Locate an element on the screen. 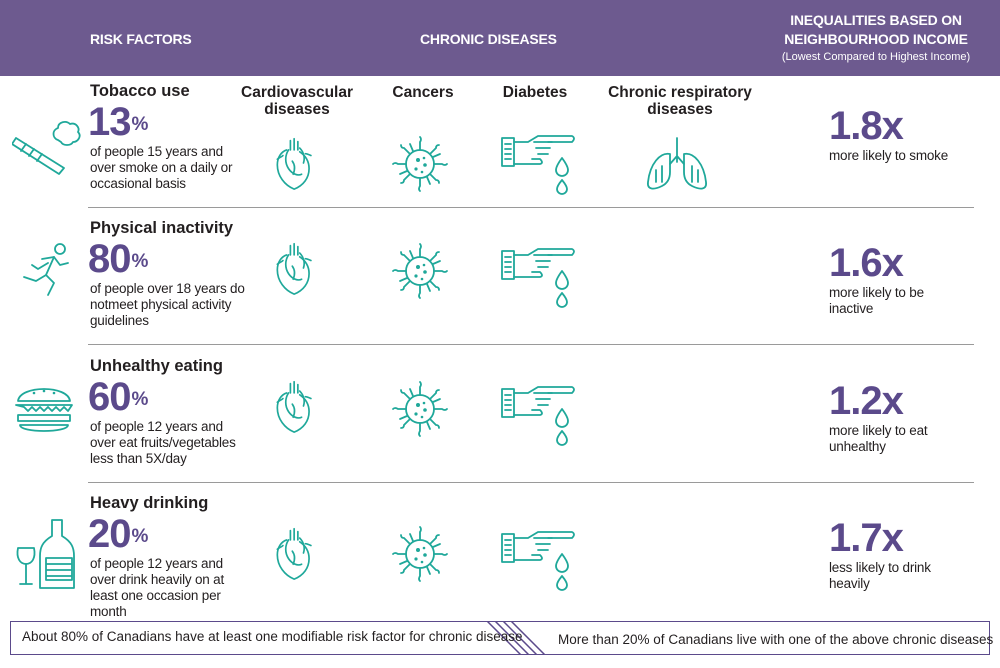  risk-factor-name: Heavy drinking is located at coordinates (149, 503).